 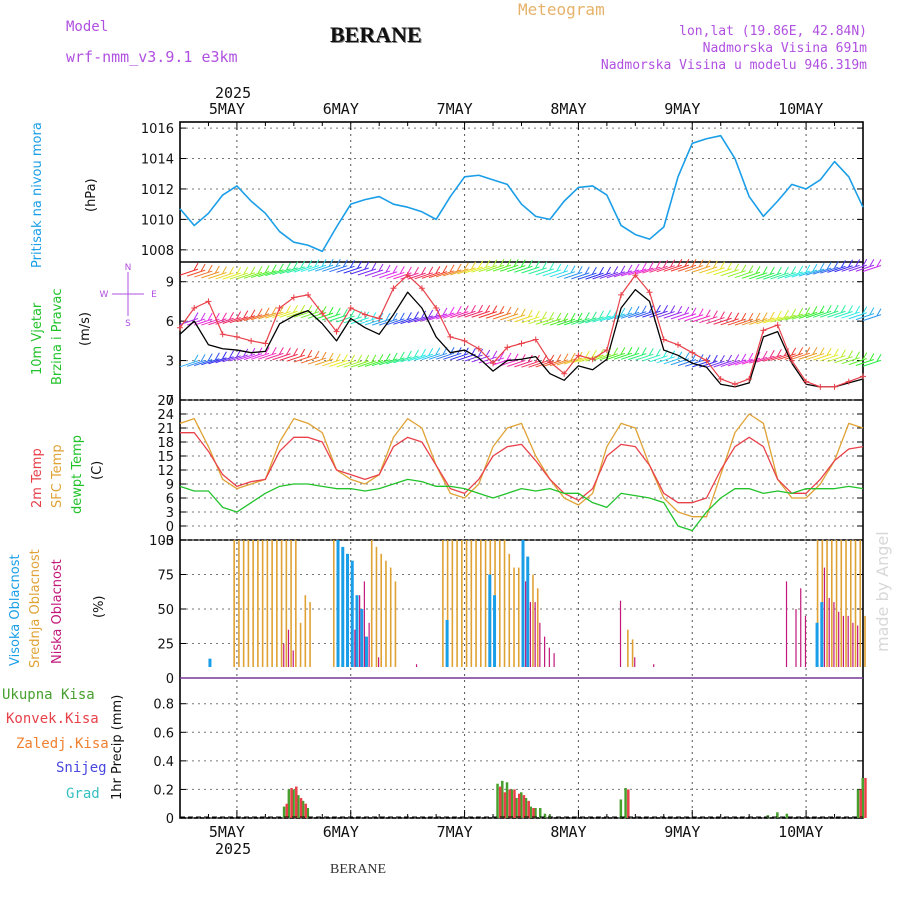 I want to click on bottom-day-label: 9MAY, so click(x=682, y=832).